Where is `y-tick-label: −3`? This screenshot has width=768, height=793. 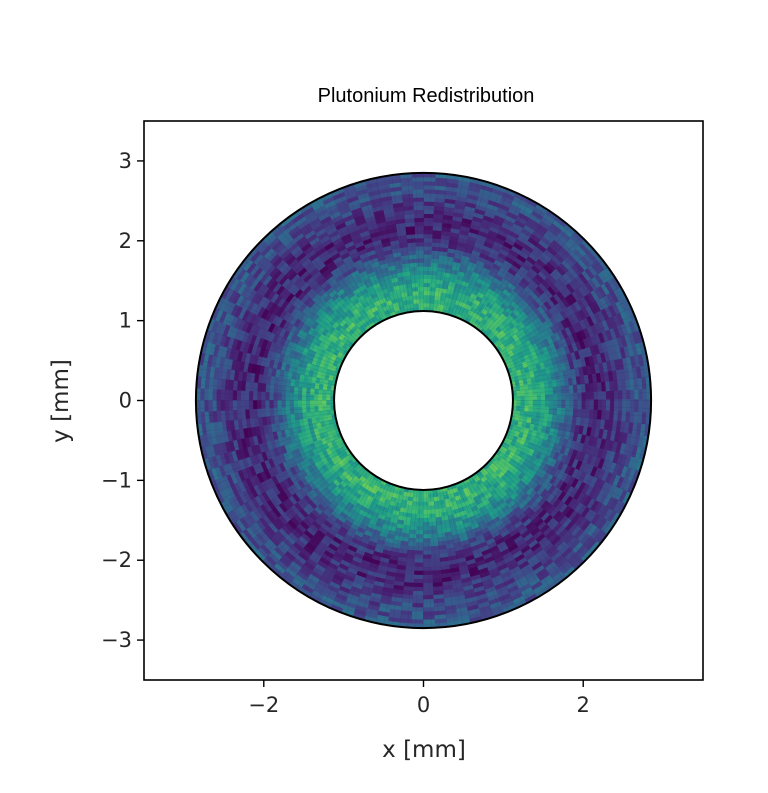
y-tick-label: −3 is located at coordinates (116, 640).